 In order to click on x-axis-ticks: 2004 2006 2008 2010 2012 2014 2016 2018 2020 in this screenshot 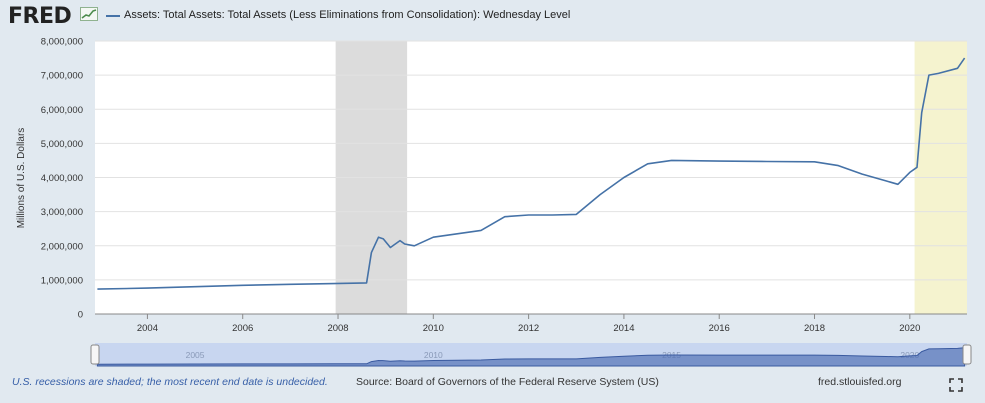, I will do `click(528, 324)`.